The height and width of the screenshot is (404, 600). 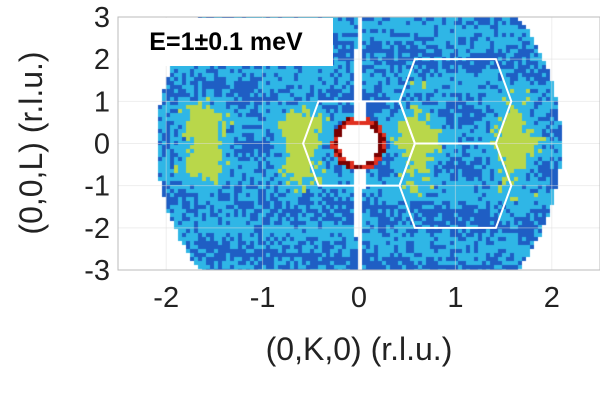 I want to click on x-tick-label: 0, so click(x=359, y=298).